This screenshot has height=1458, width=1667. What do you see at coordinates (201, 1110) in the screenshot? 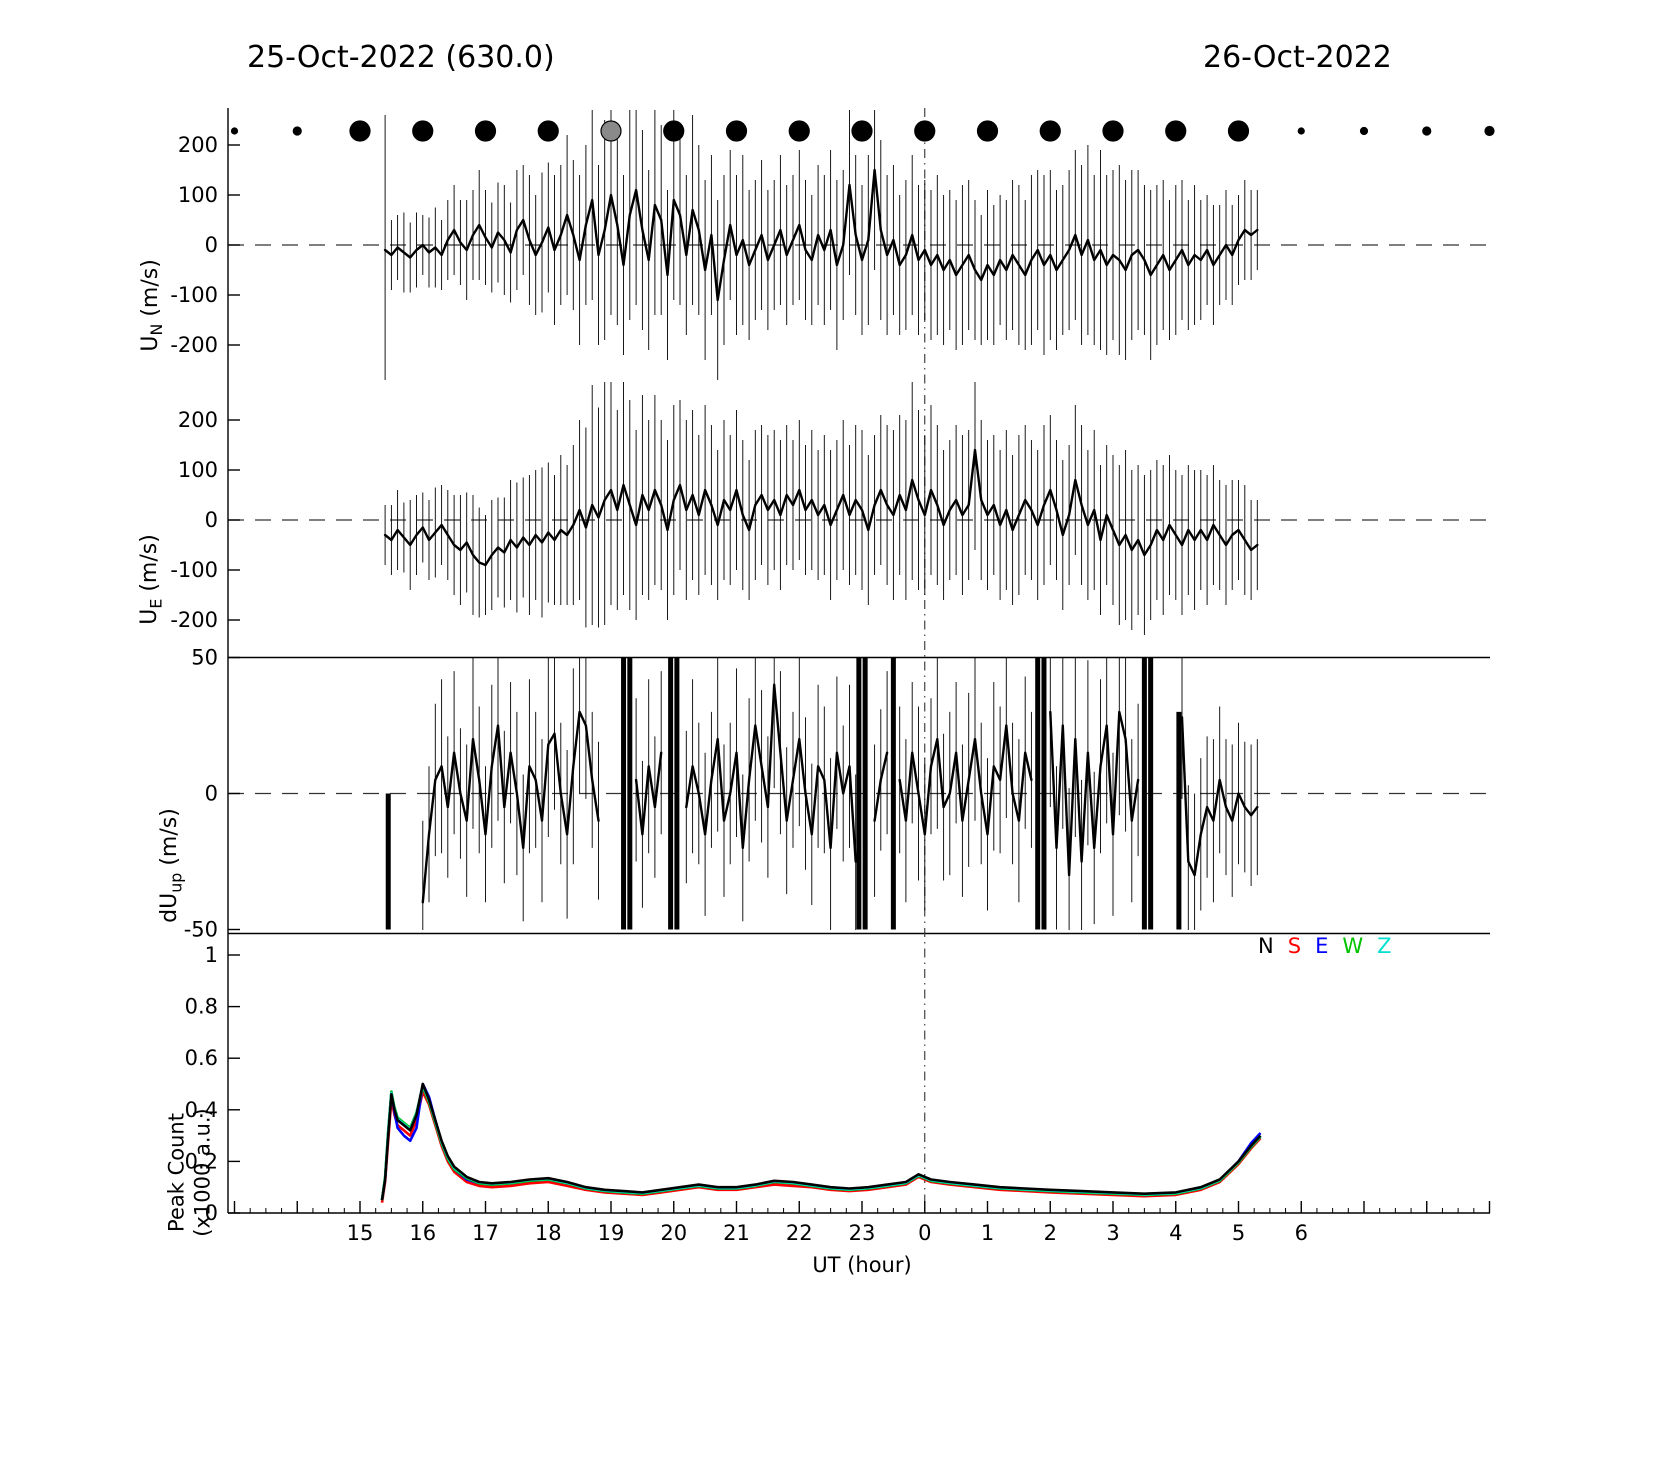
I see `svg-text: 0.4` at bounding box center [201, 1110].